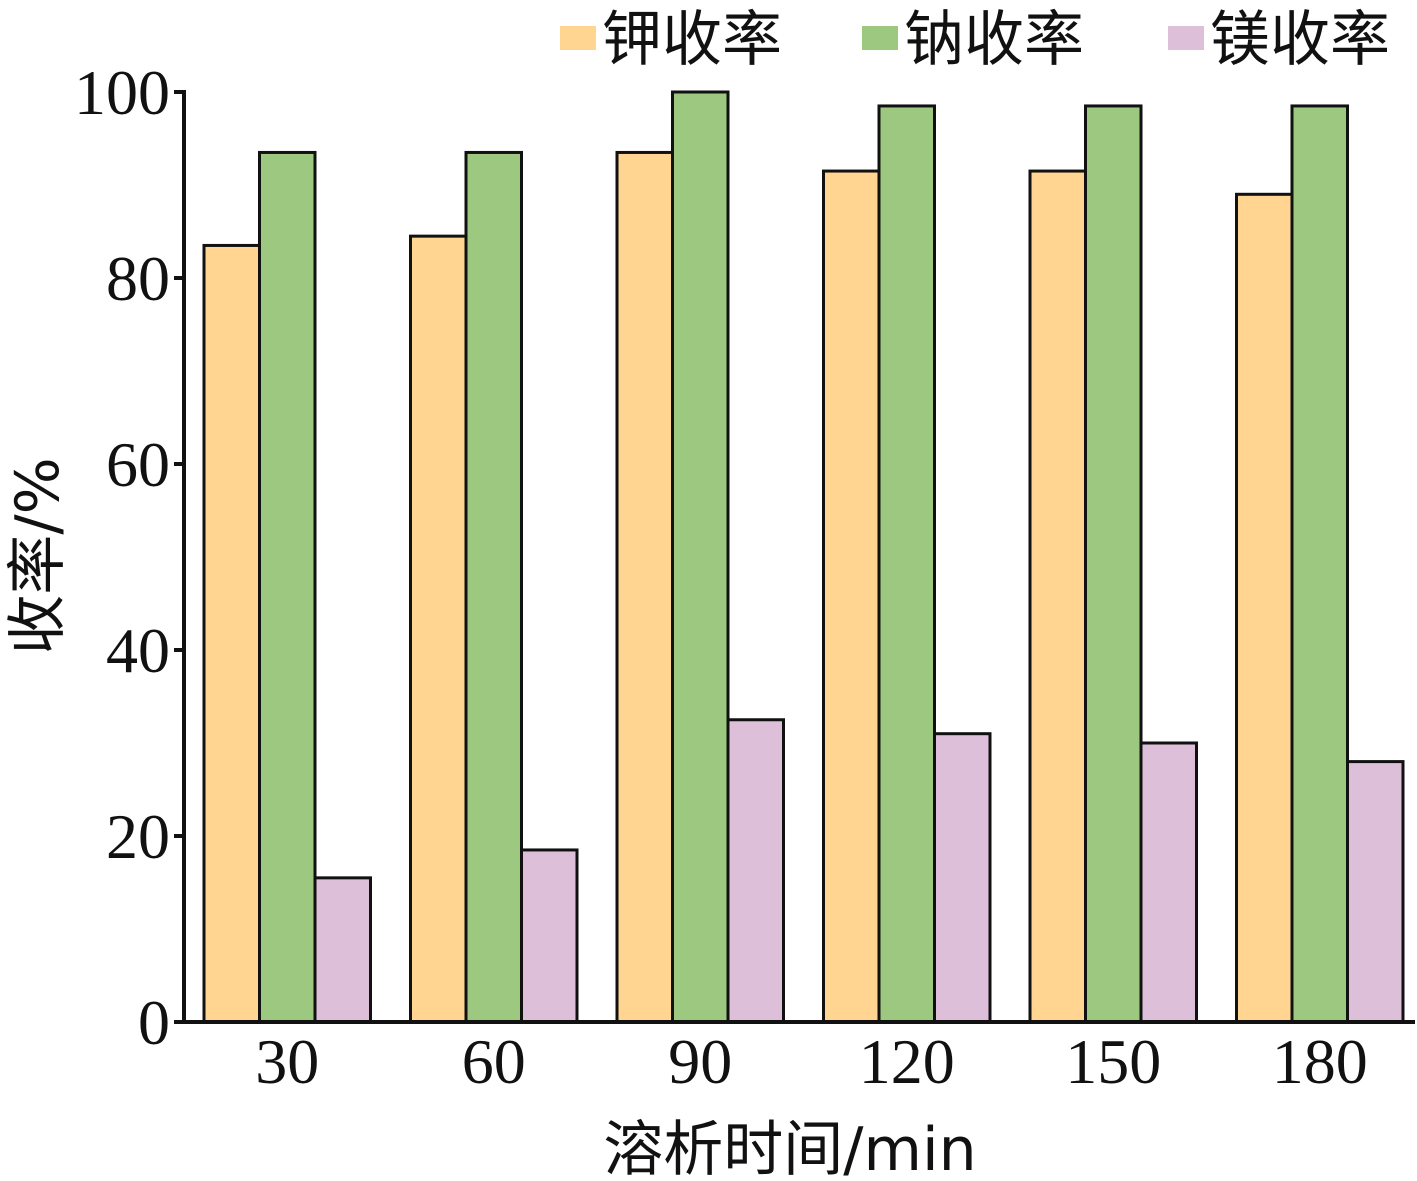 This screenshot has height=1181, width=1417. What do you see at coordinates (138, 464) in the screenshot?
I see `y-tick-label: 60` at bounding box center [138, 464].